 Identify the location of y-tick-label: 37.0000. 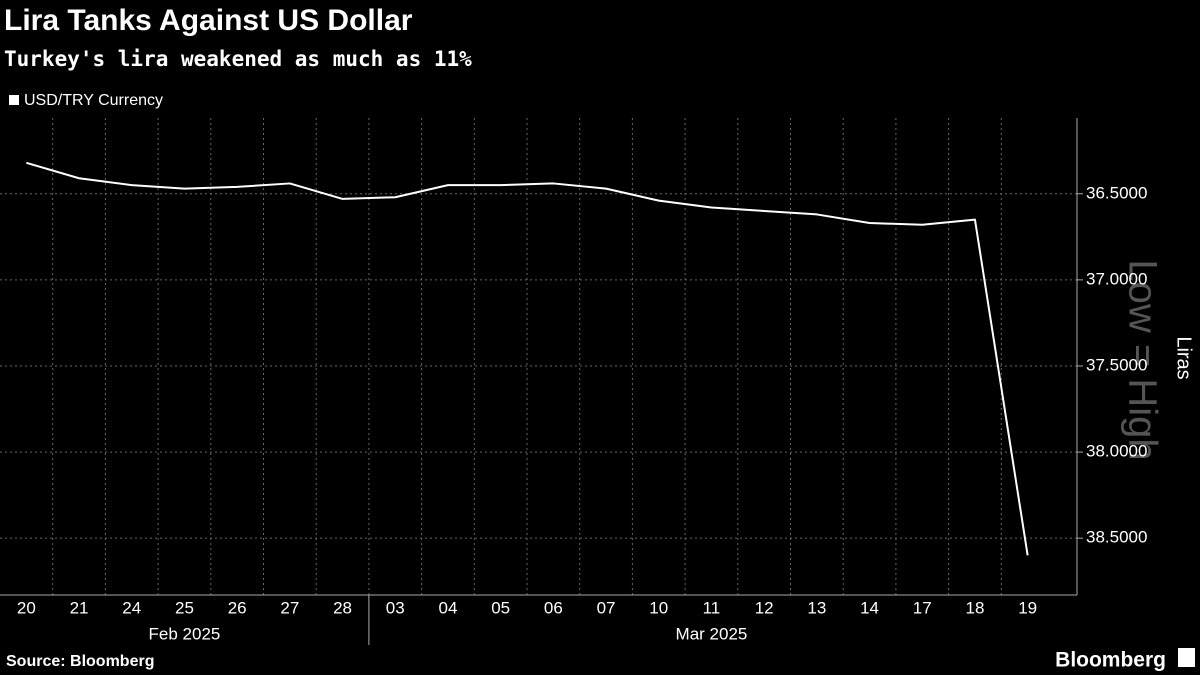
(1116, 278).